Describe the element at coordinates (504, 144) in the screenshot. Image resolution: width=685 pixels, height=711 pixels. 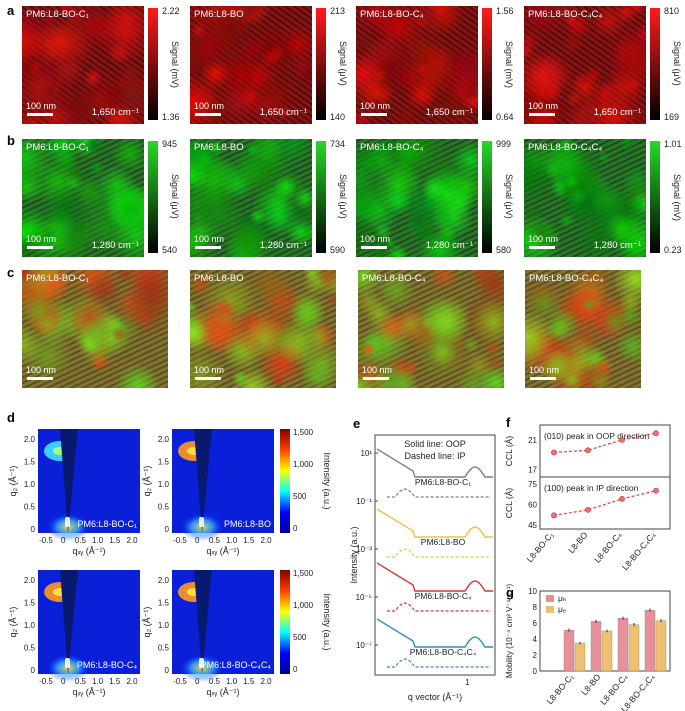
I see `colorbar-max: 999` at that location.